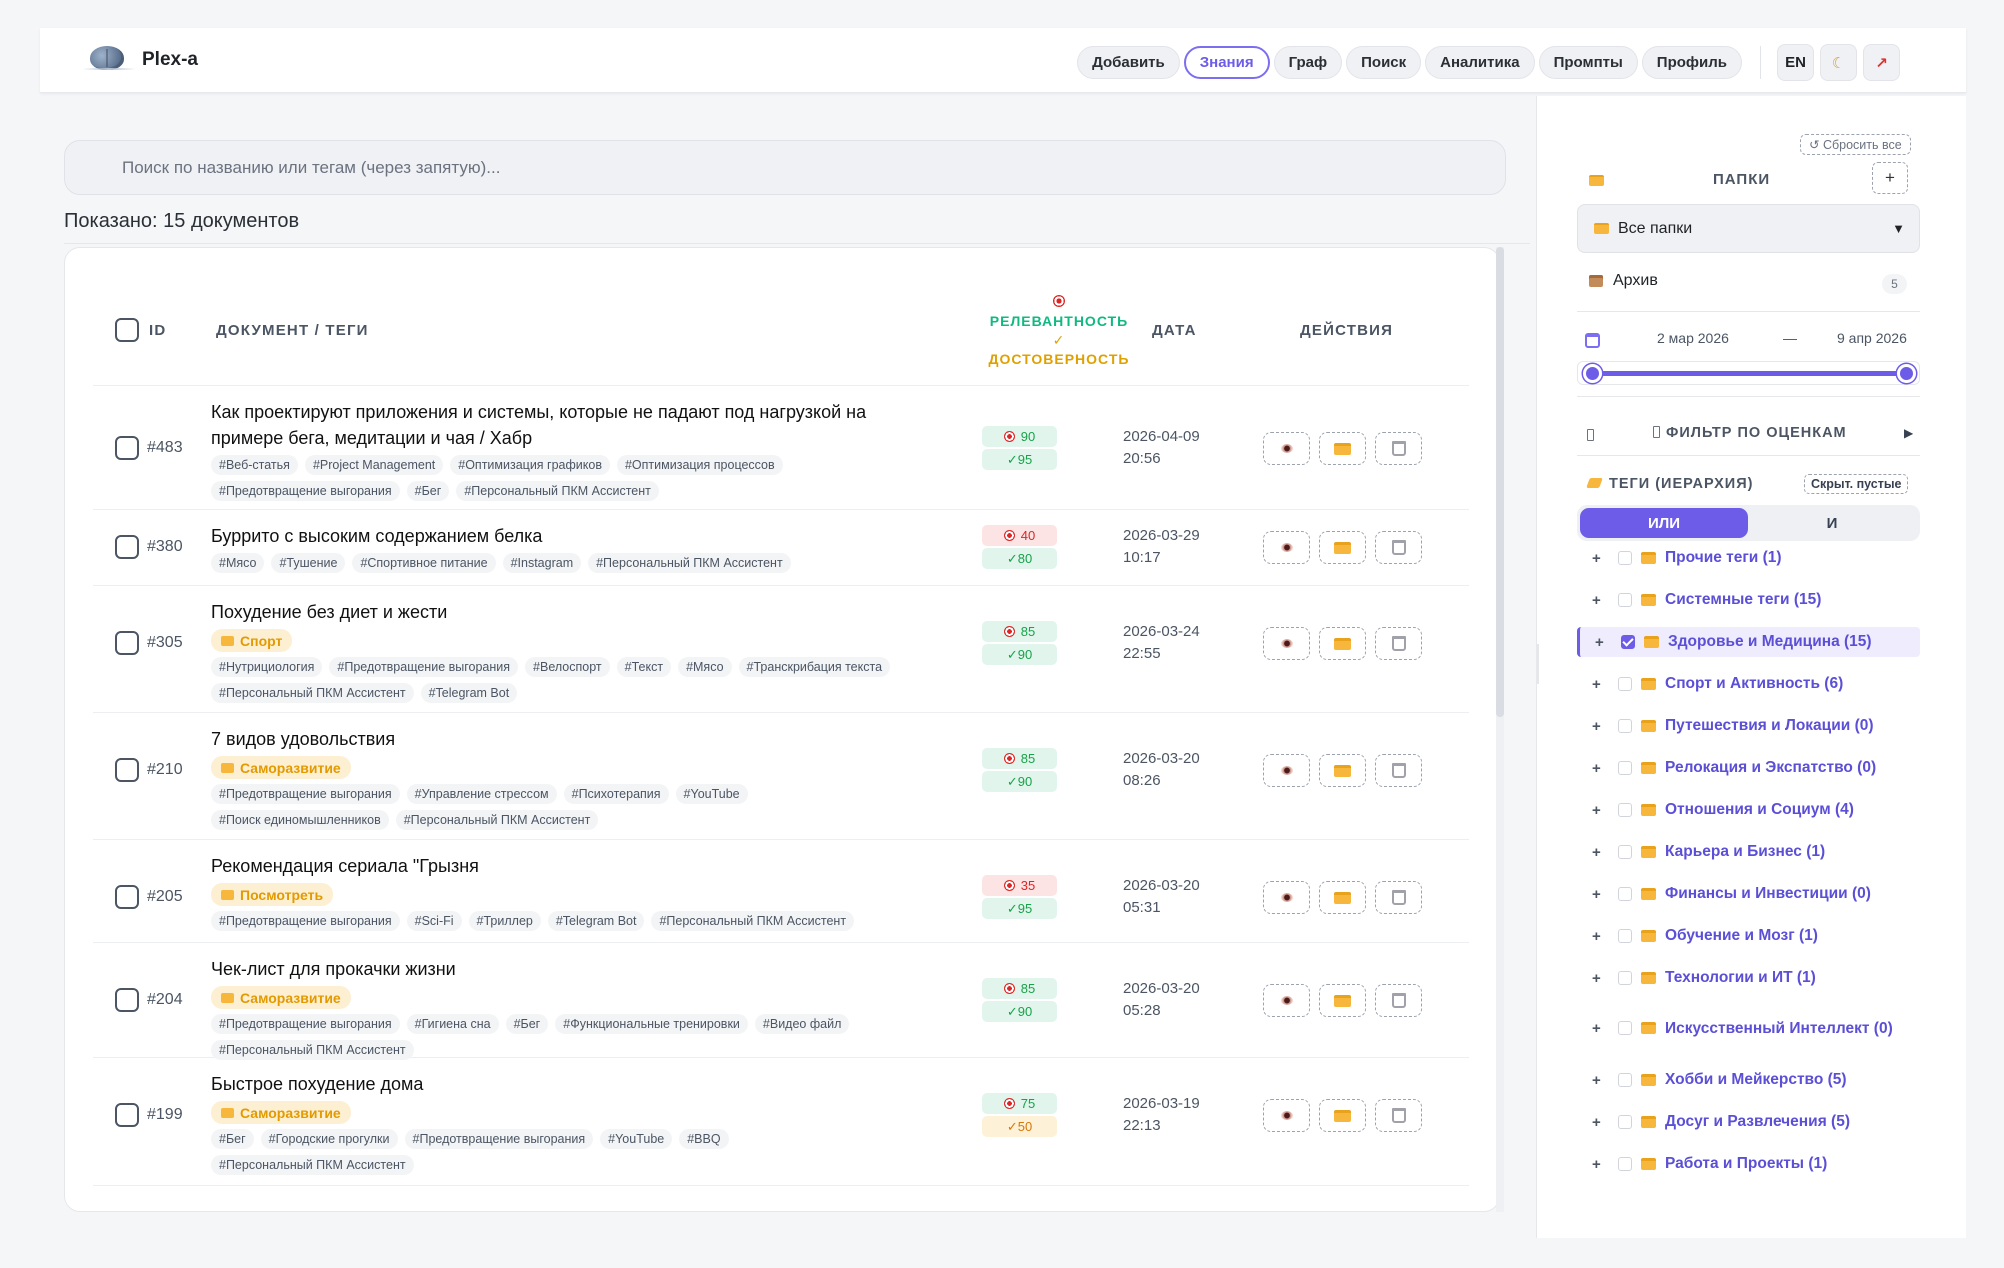  What do you see at coordinates (1384, 62) in the screenshot?
I see `nav-4-button: Поиск` at bounding box center [1384, 62].